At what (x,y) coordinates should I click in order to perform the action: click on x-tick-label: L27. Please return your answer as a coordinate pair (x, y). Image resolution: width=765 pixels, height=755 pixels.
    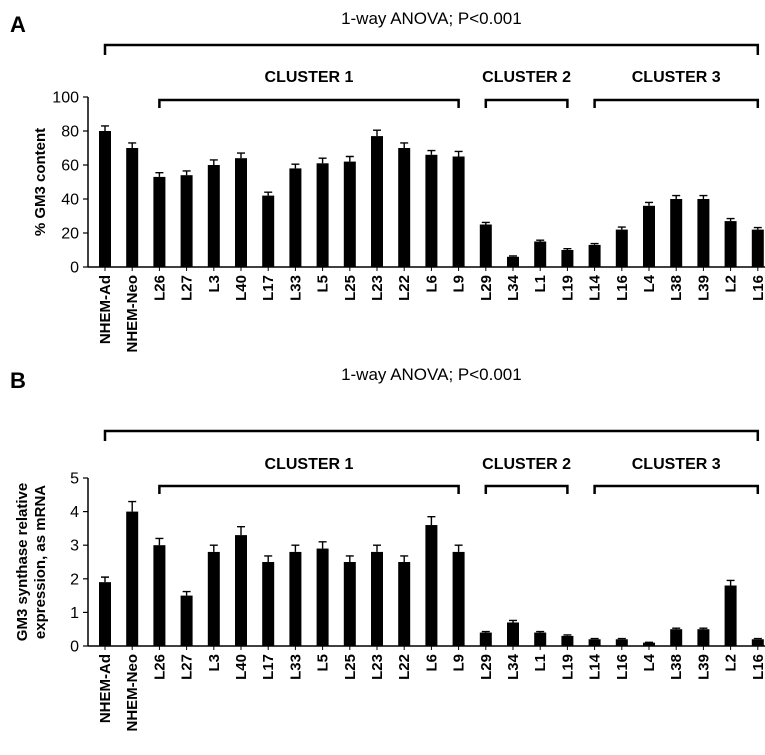
    Looking at the image, I should click on (187, 288).